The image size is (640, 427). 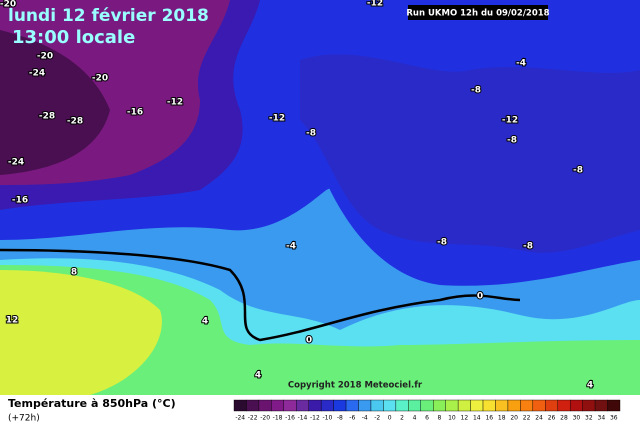 What do you see at coordinates (577, 418) in the screenshot?
I see `scale-label: 30` at bounding box center [577, 418].